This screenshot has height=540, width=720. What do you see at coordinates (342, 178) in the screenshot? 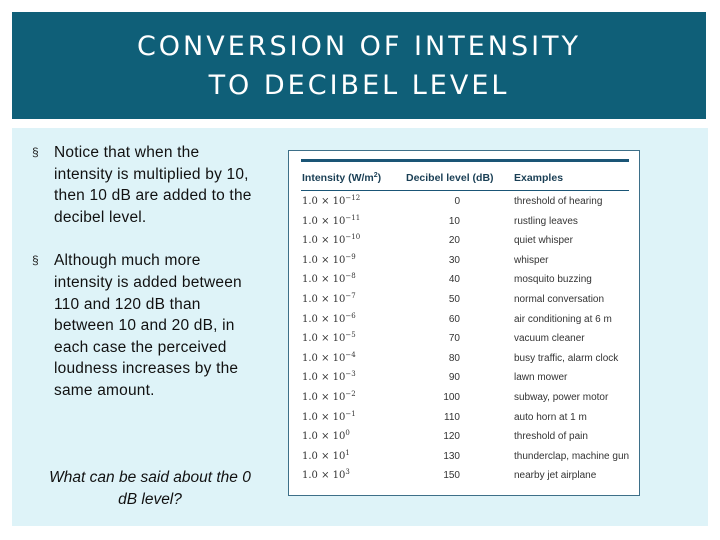
I see `header-intensity: Intensity (W/m2)` at bounding box center [342, 178].